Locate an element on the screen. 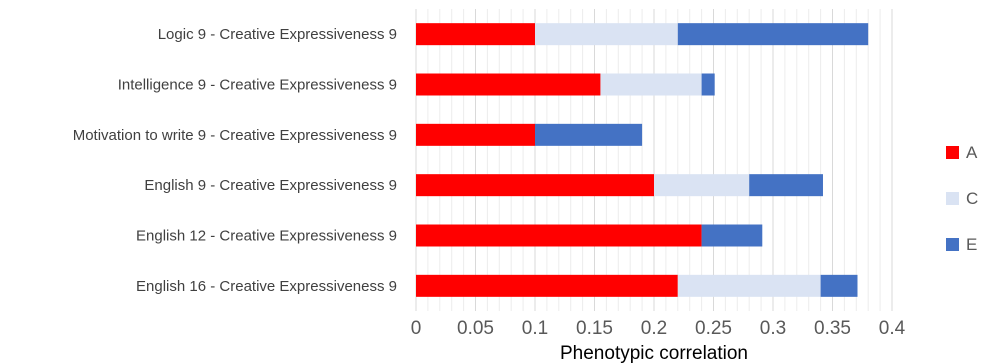  x-tick-label: 0.35 is located at coordinates (832, 328).